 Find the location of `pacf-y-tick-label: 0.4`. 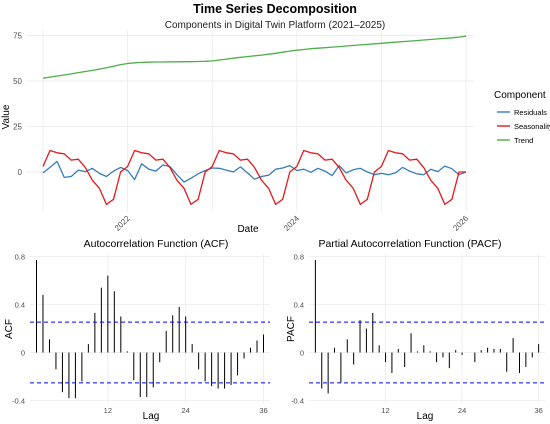

pacf-y-tick-label: 0.4 is located at coordinates (299, 304).